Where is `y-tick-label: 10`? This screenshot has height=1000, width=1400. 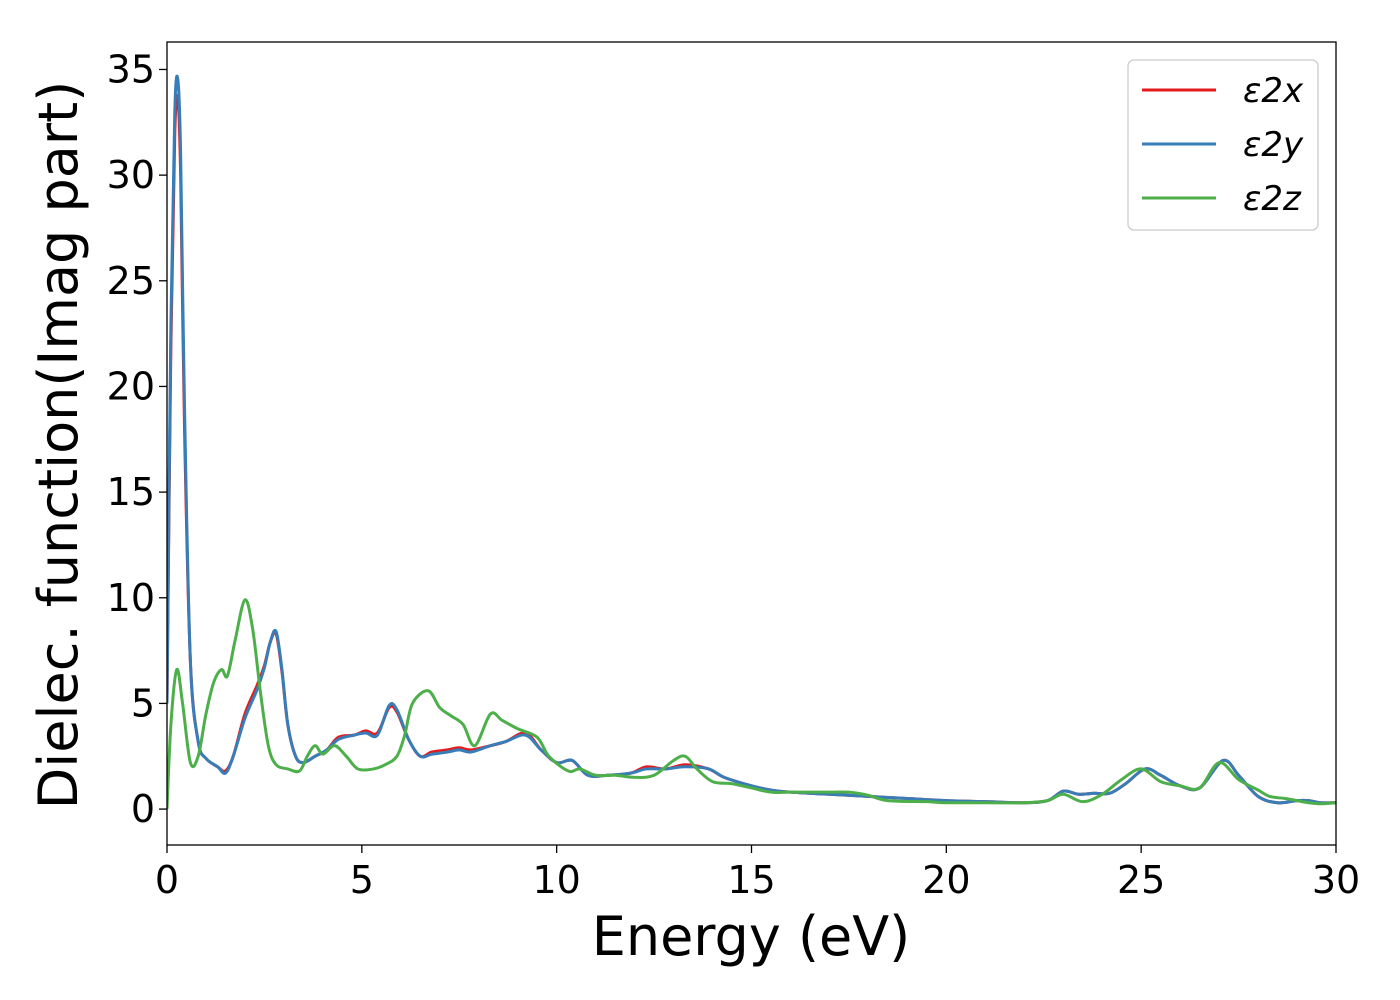
y-tick-label: 10 is located at coordinates (131, 598).